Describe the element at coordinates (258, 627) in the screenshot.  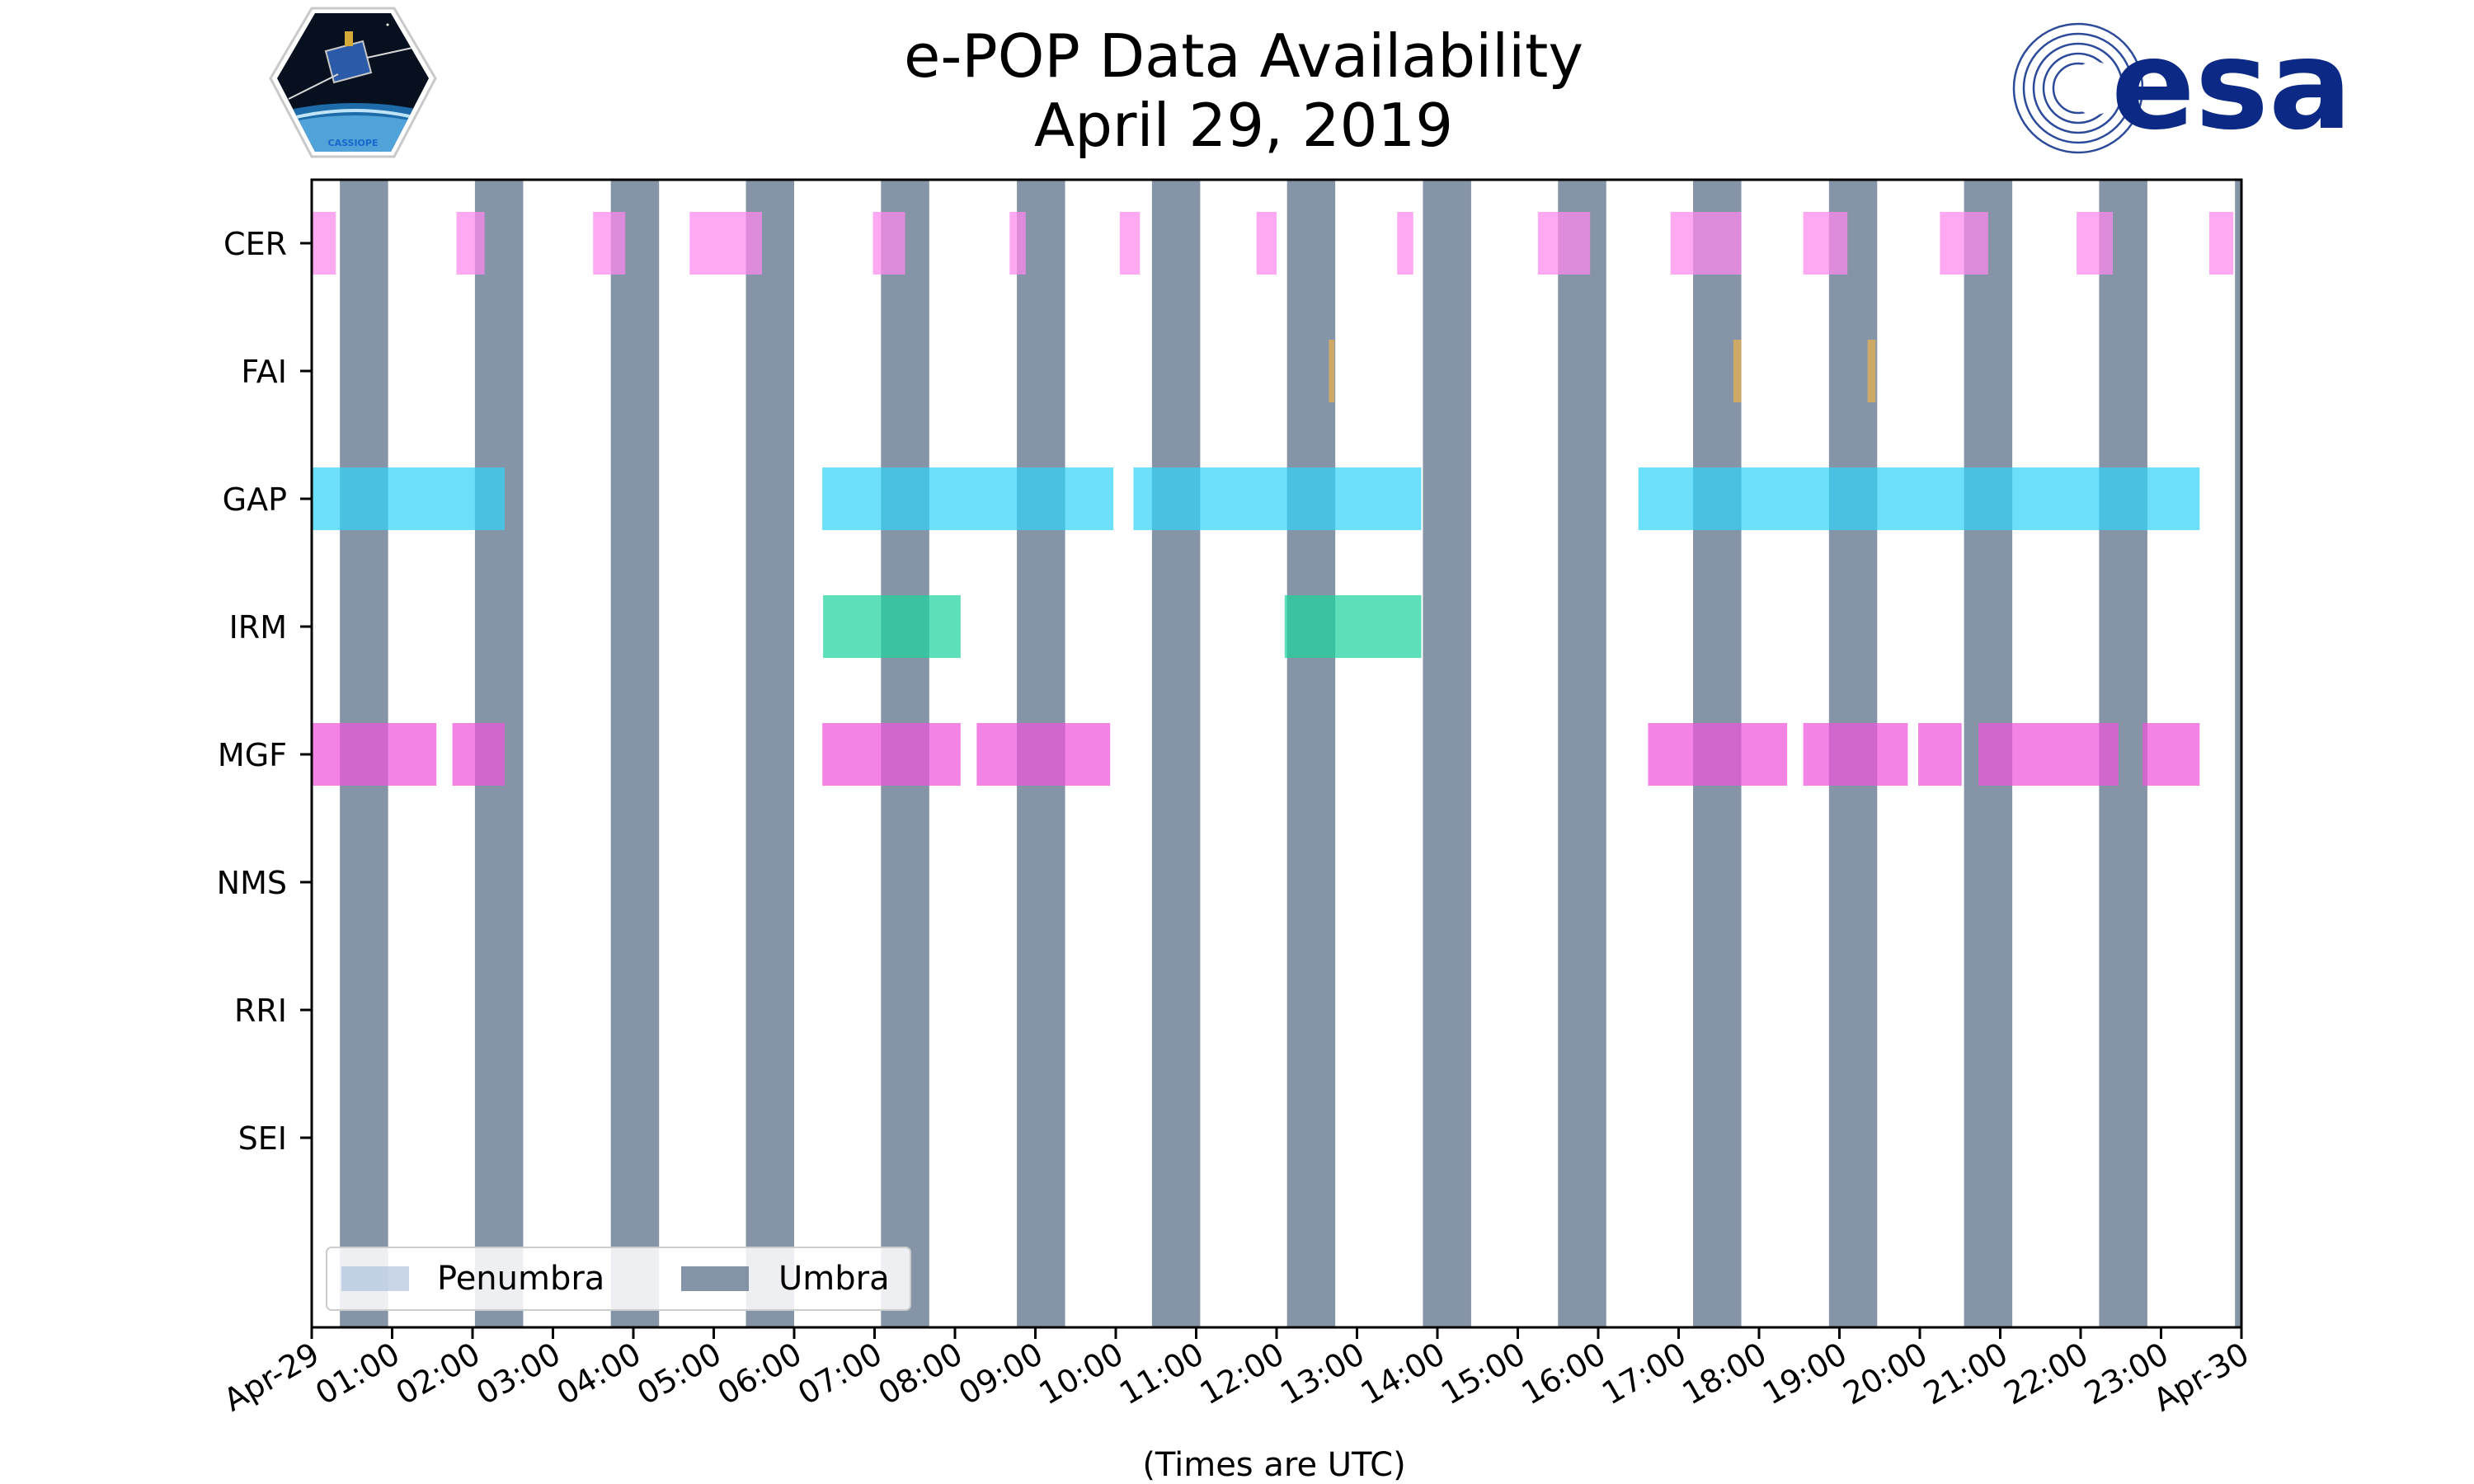
I see `y-tick-label-irm: IRM` at that location.